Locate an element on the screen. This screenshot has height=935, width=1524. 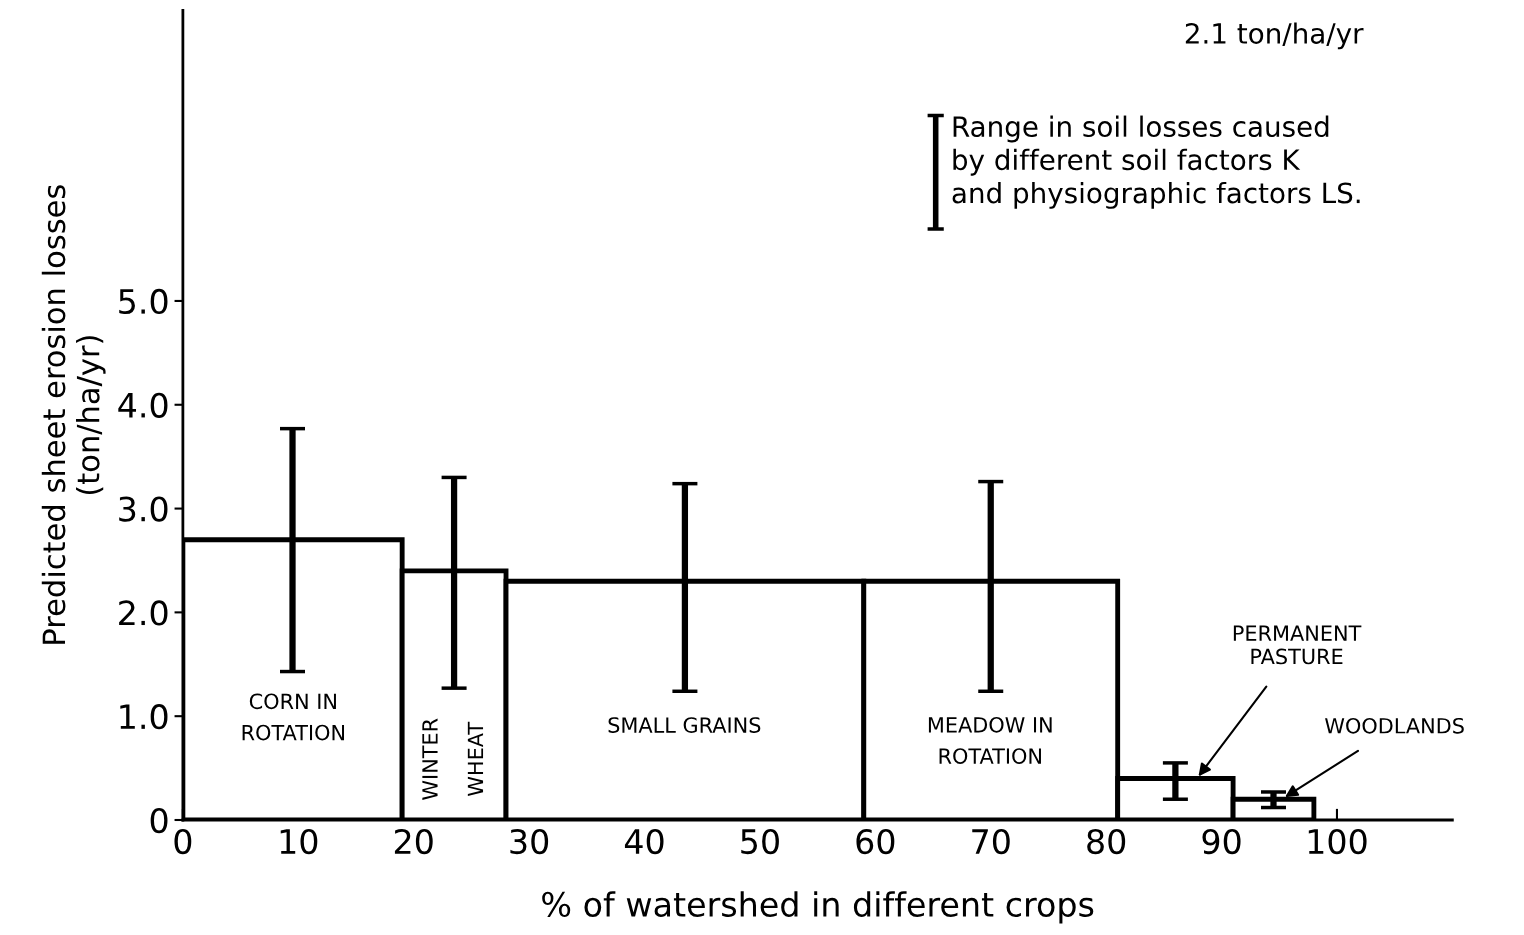
x-tick-label: 80 is located at coordinates (1106, 841).